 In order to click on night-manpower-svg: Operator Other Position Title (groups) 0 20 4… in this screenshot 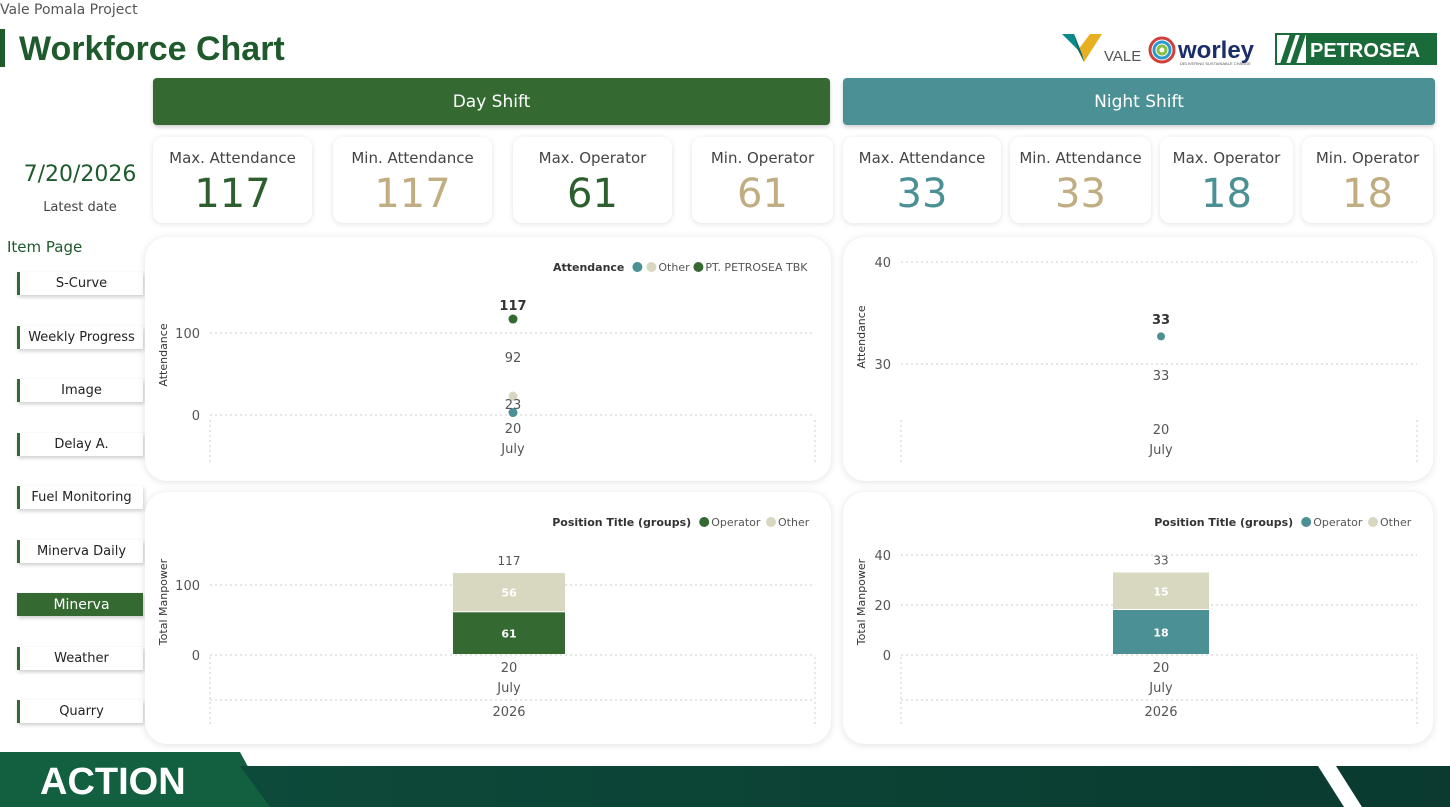, I will do `click(1136, 620)`.